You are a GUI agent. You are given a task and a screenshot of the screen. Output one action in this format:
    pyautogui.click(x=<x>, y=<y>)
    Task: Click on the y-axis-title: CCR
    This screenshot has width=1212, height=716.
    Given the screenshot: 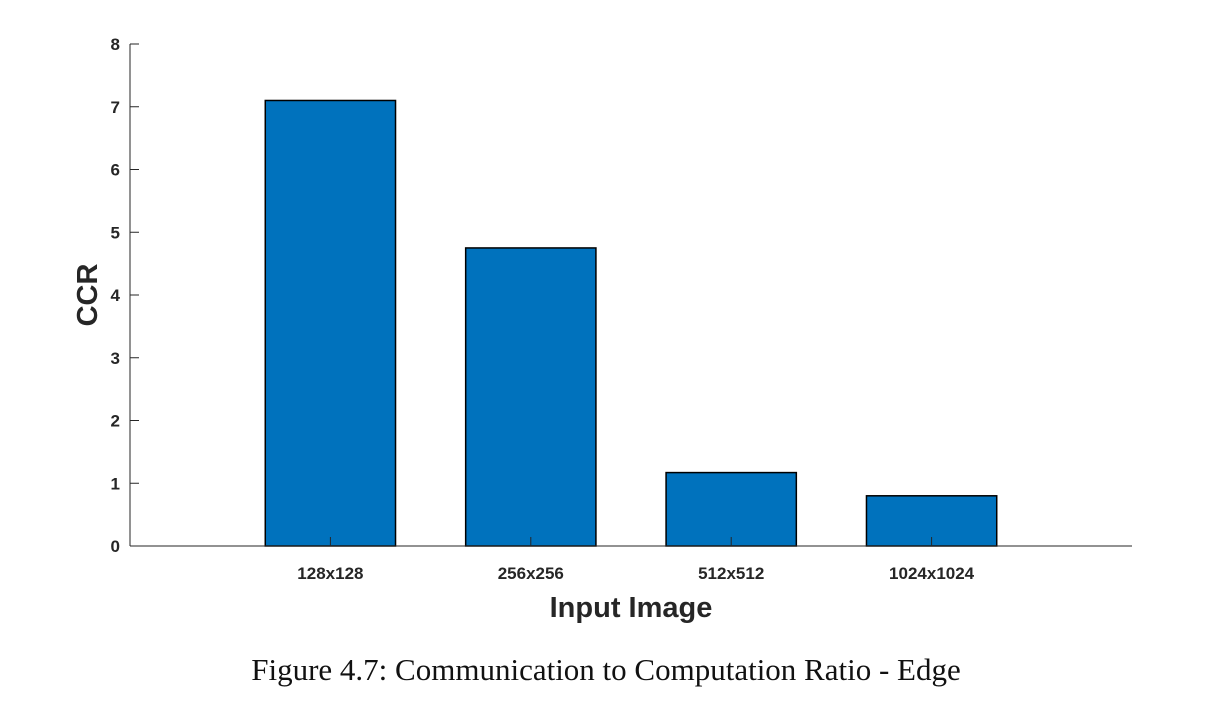 What is the action you would take?
    pyautogui.click(x=88, y=295)
    